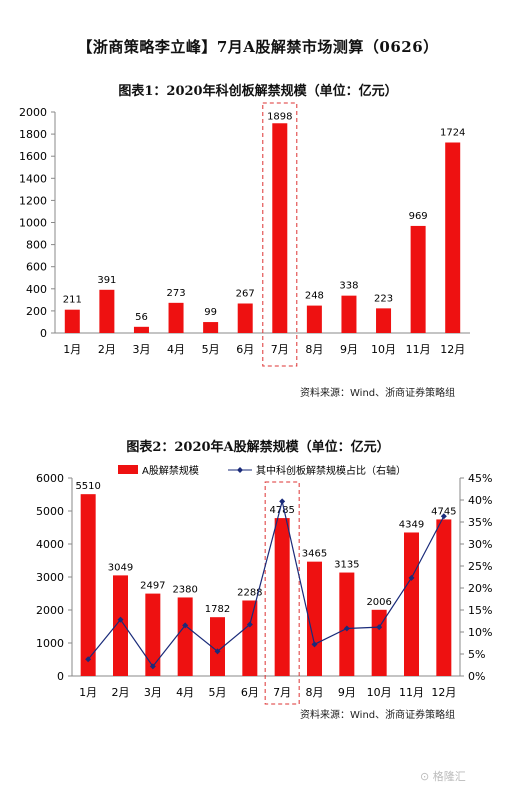  I want to click on chart2-data-label: 3135, so click(346, 565).